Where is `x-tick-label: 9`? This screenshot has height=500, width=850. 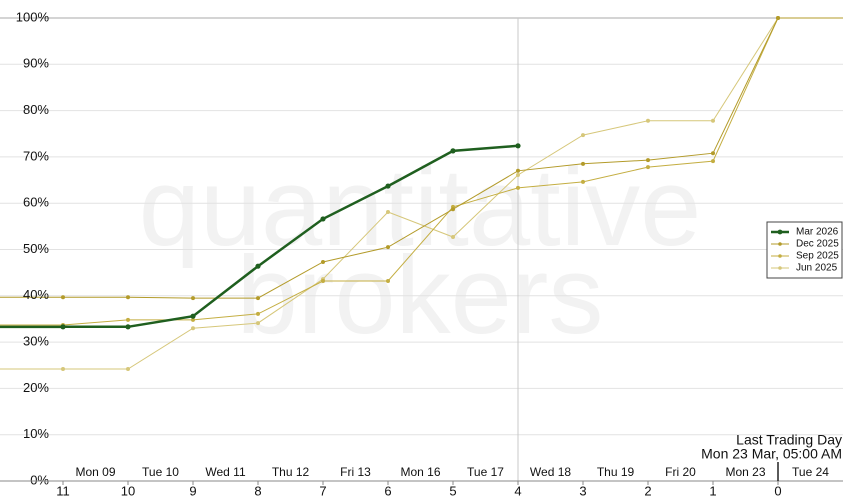
x-tick-label: 9 is located at coordinates (192, 490).